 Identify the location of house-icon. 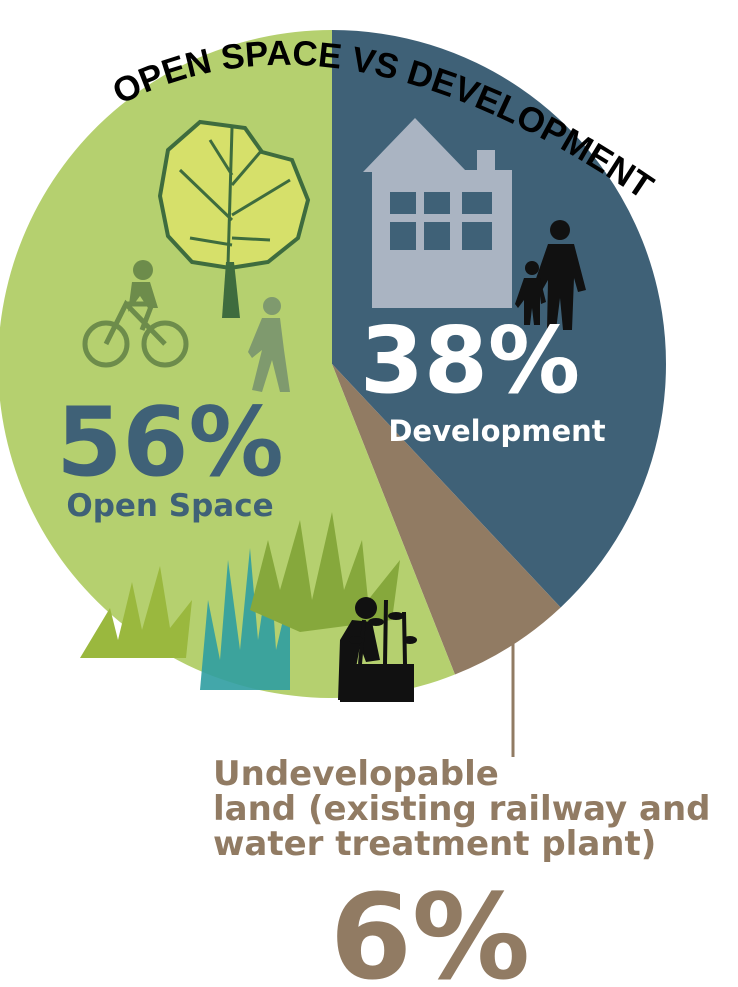
(437, 213).